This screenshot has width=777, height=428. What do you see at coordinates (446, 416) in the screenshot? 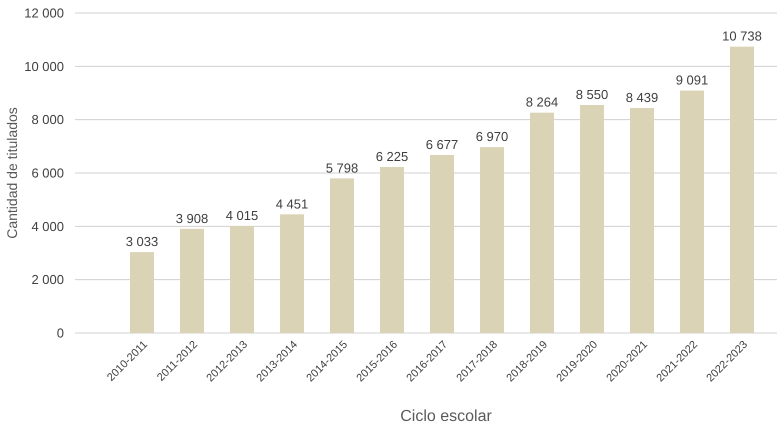
I see `x-axis-title: Ciclo escolar` at bounding box center [446, 416].